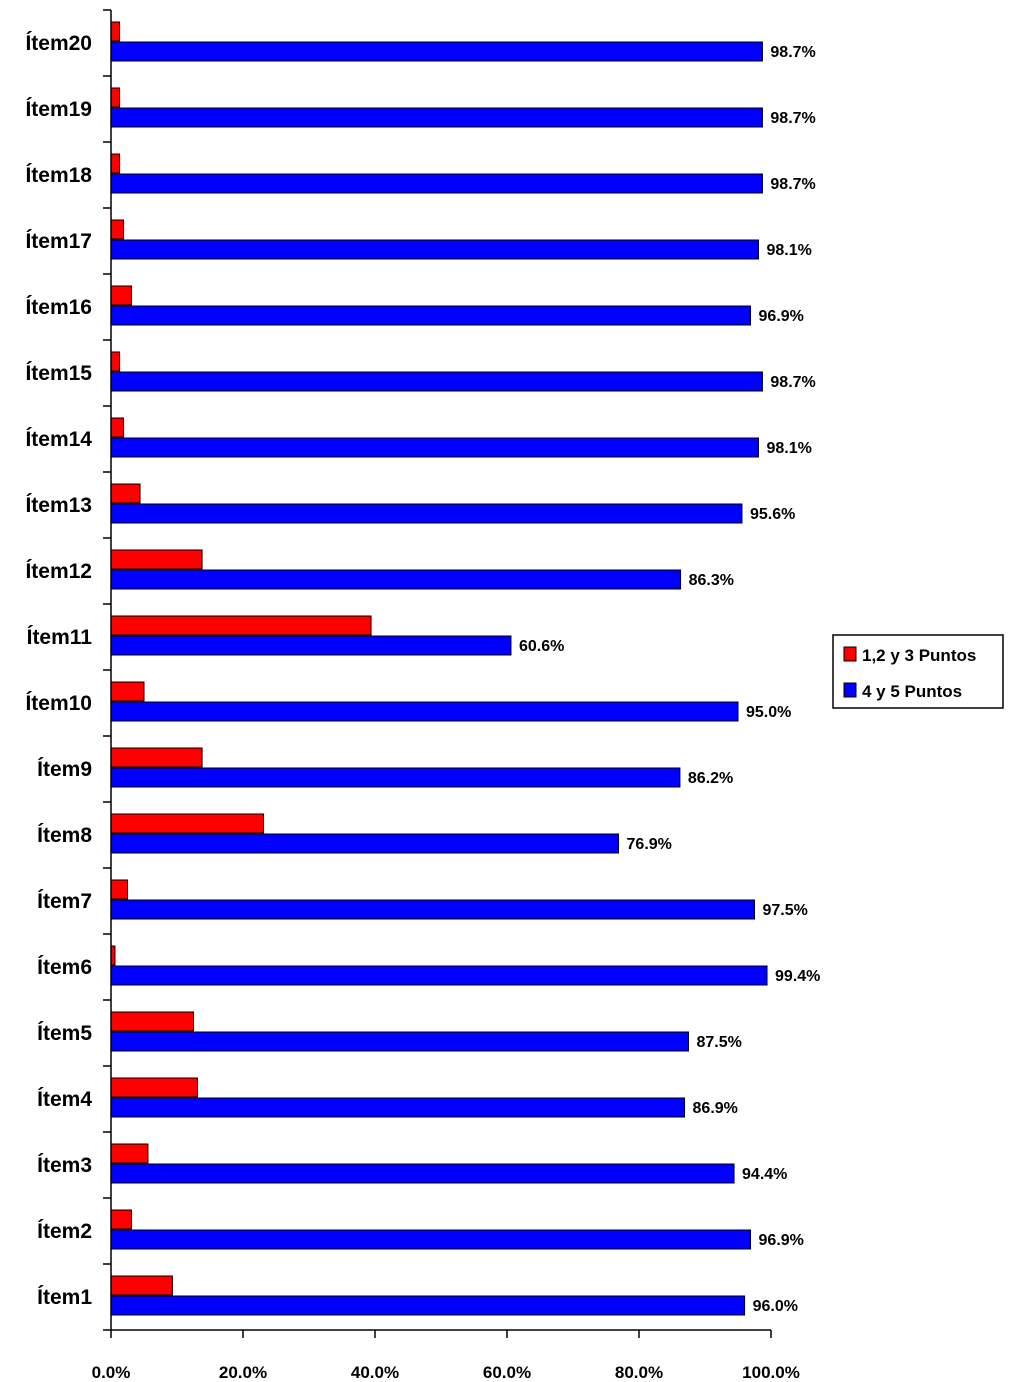  What do you see at coordinates (58, 505) in the screenshot?
I see `category-label-13: Ítem13` at bounding box center [58, 505].